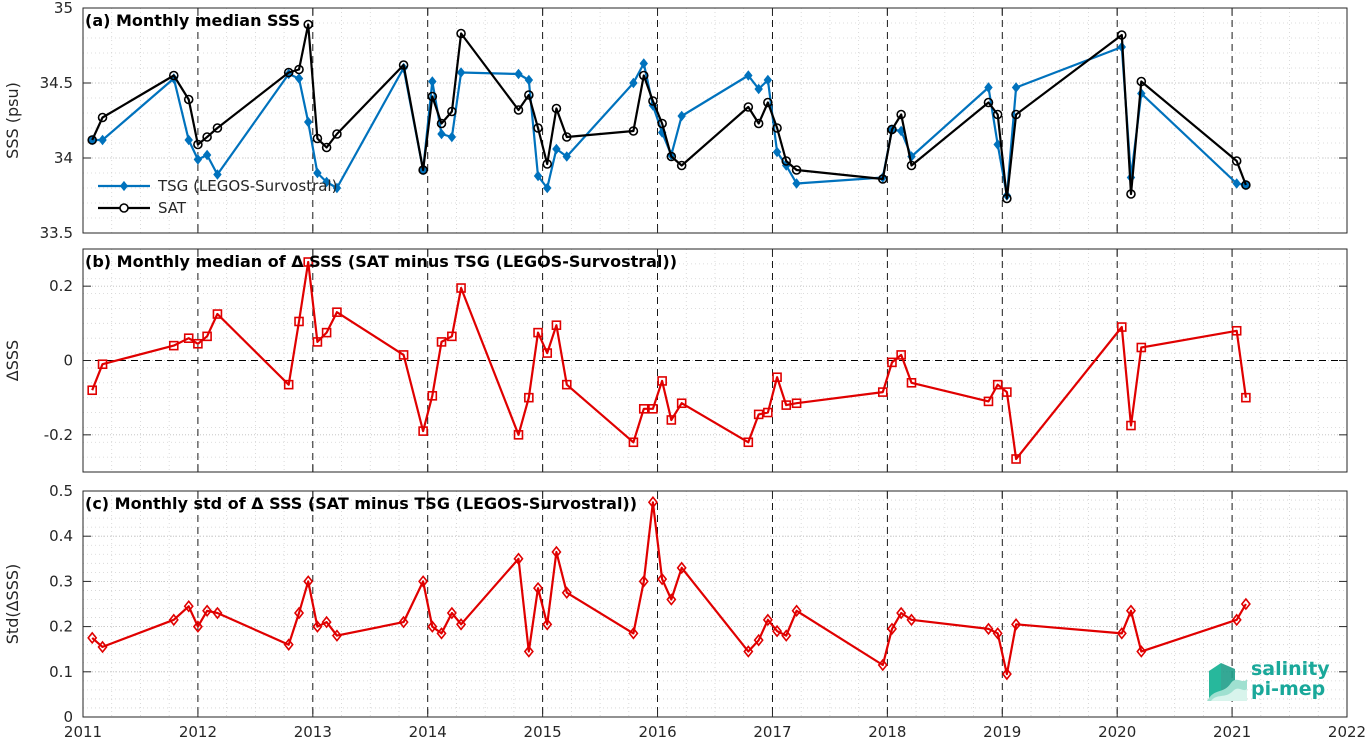  What do you see at coordinates (12, 360) in the screenshot?
I see `y-axis-label: ΔSSS` at bounding box center [12, 360].